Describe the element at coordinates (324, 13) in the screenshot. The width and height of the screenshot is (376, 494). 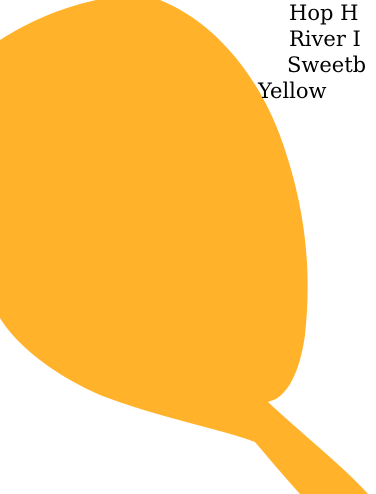
I see `list-item: Hop H` at that location.